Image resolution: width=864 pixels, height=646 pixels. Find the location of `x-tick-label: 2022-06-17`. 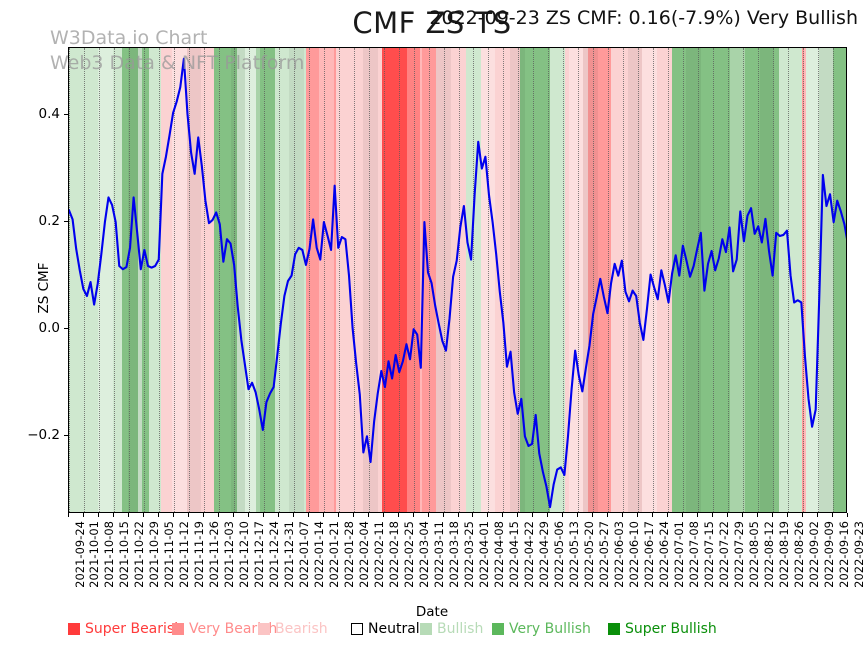

x-tick-label: 2022-06-17 is located at coordinates (648, 554).